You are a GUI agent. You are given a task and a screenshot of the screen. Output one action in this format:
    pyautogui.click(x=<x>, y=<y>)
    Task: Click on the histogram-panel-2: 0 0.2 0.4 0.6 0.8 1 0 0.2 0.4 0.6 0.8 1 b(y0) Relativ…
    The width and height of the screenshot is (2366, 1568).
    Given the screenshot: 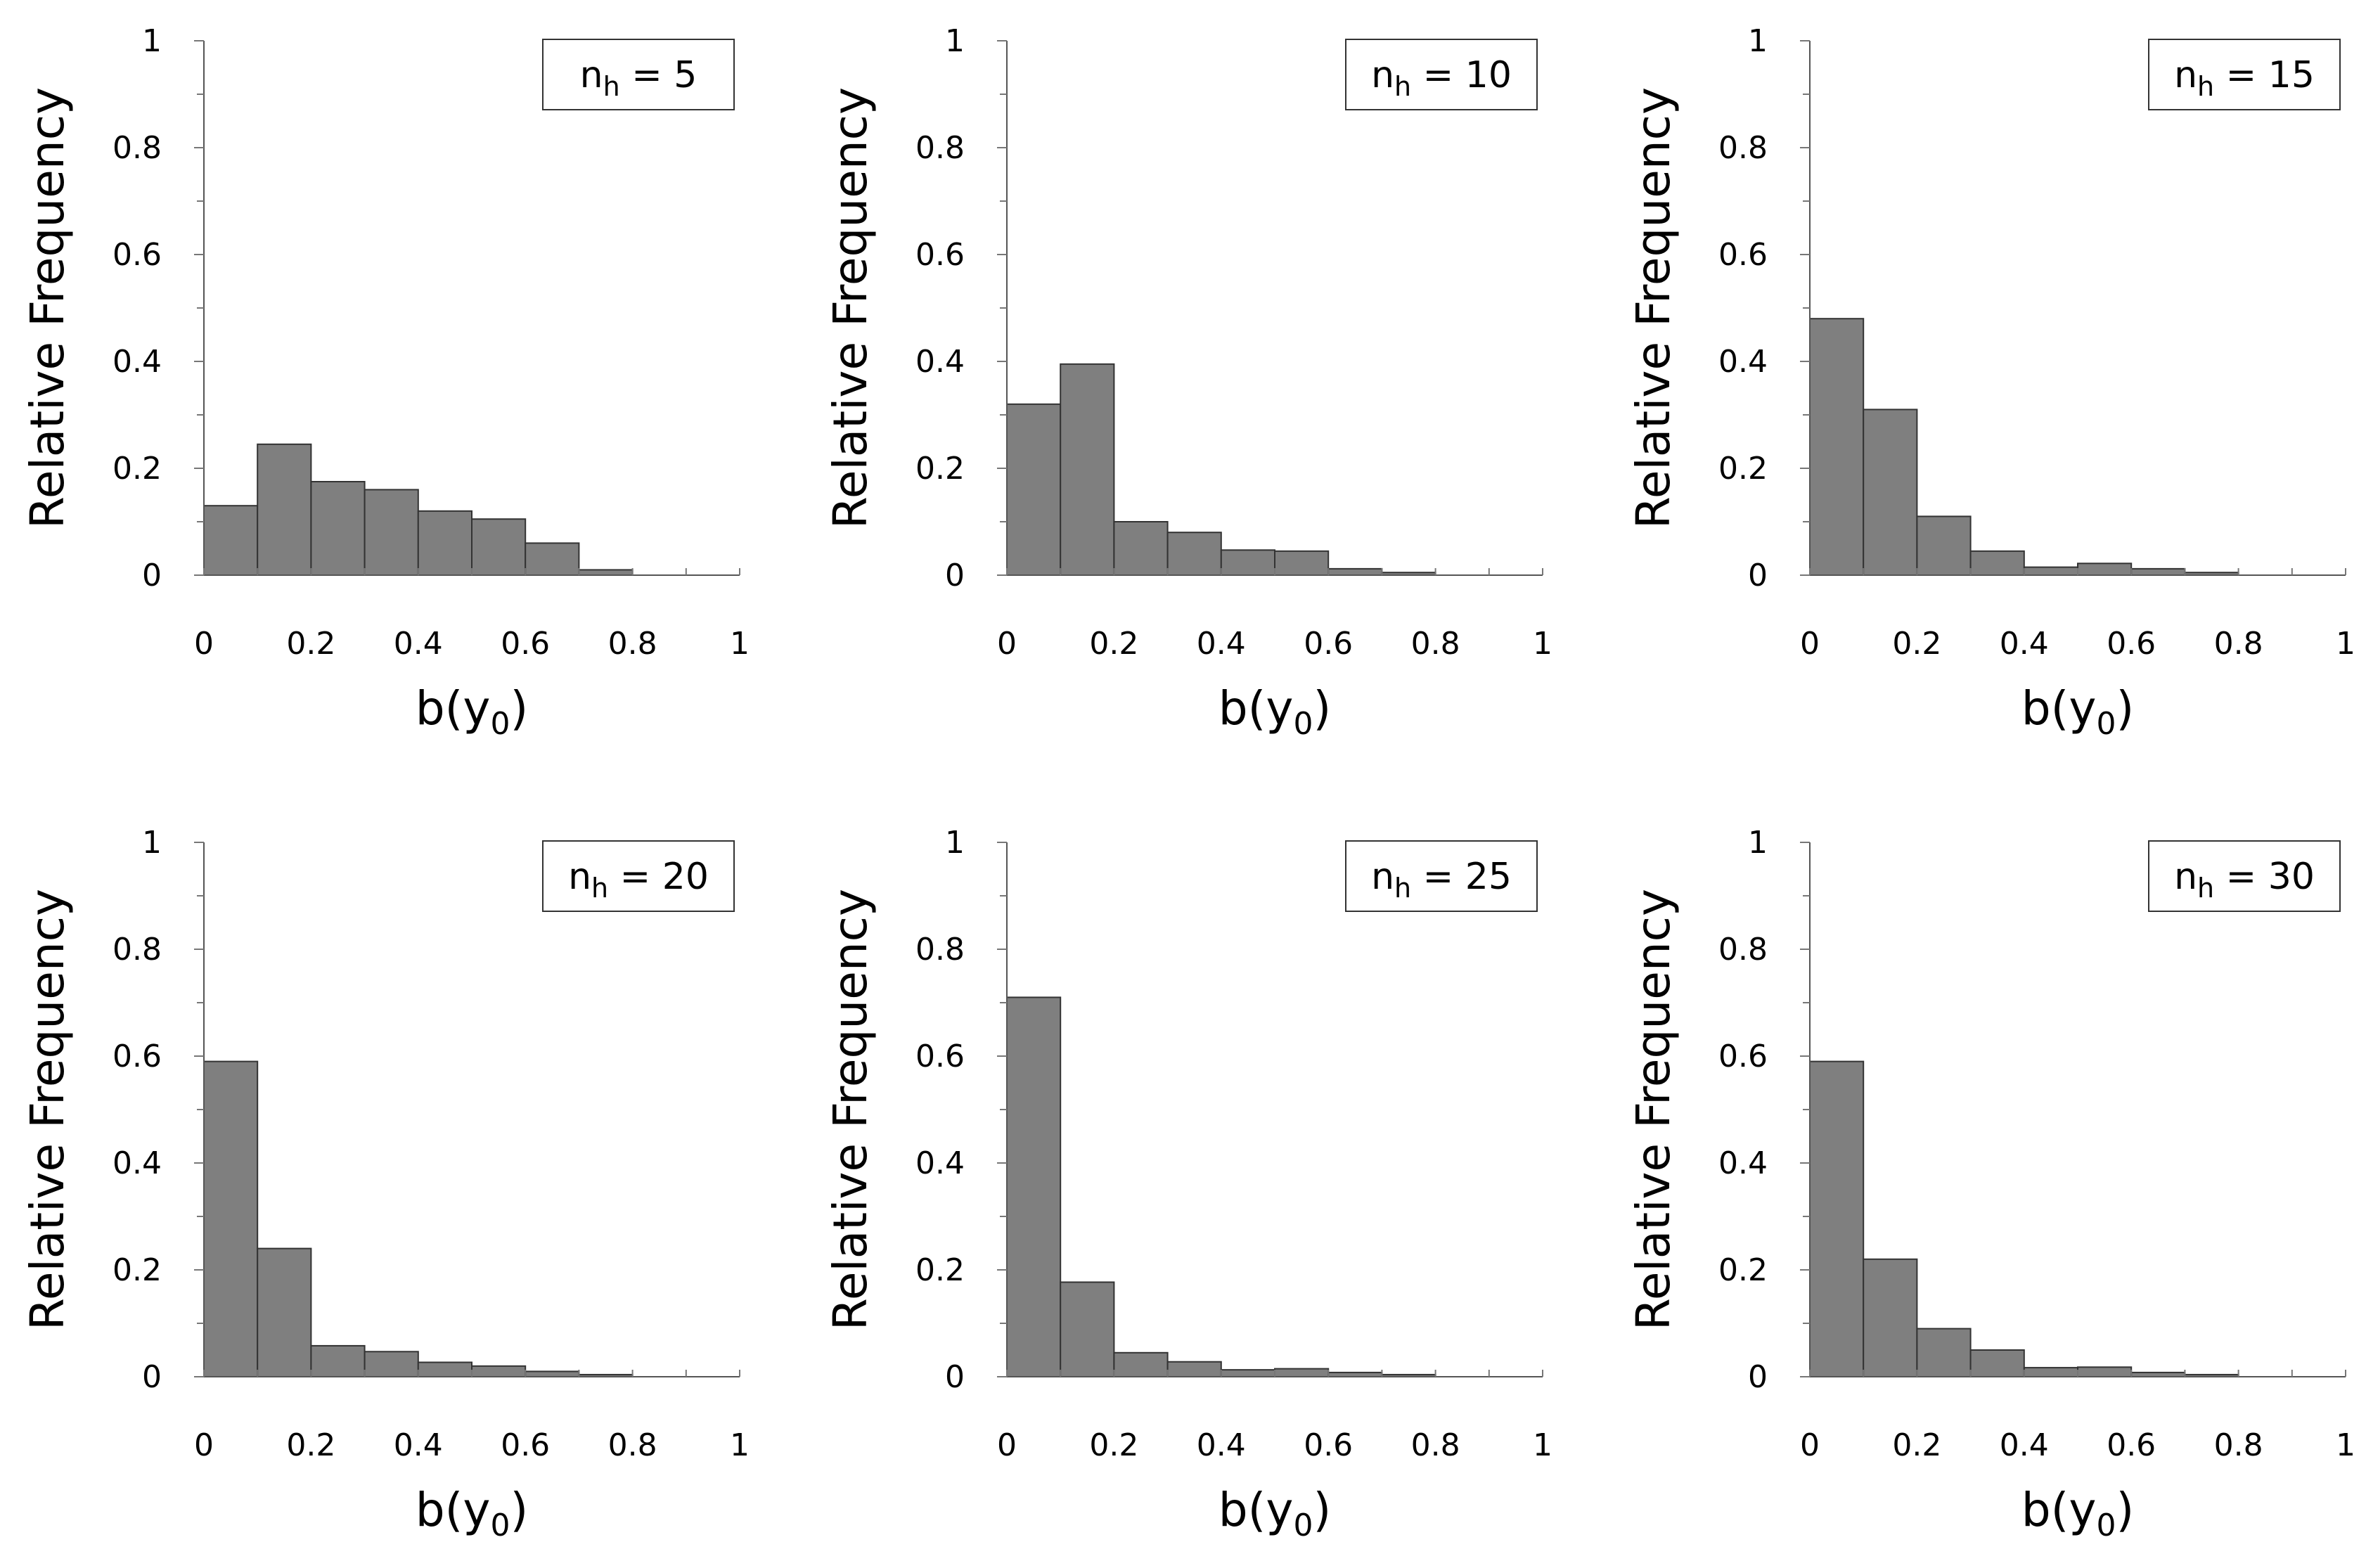 What is the action you would take?
    pyautogui.click(x=1187, y=382)
    